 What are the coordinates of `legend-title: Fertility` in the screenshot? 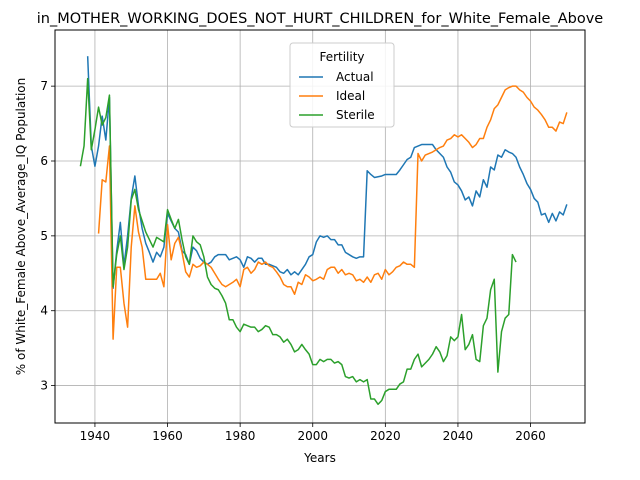 It's located at (341, 57).